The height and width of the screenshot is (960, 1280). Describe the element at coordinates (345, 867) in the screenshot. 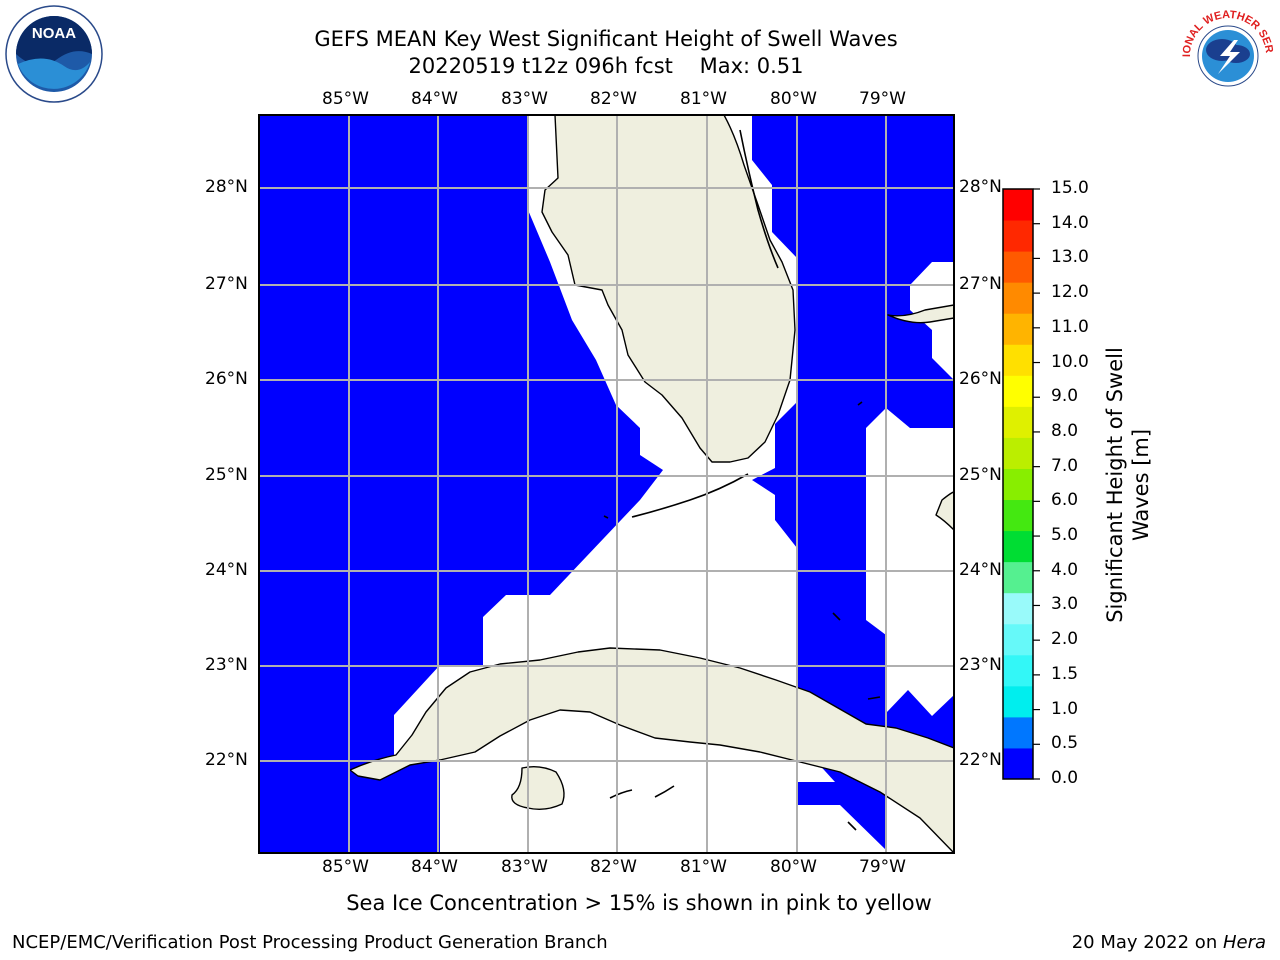

I see `lon-label-bottom: 85°W` at that location.